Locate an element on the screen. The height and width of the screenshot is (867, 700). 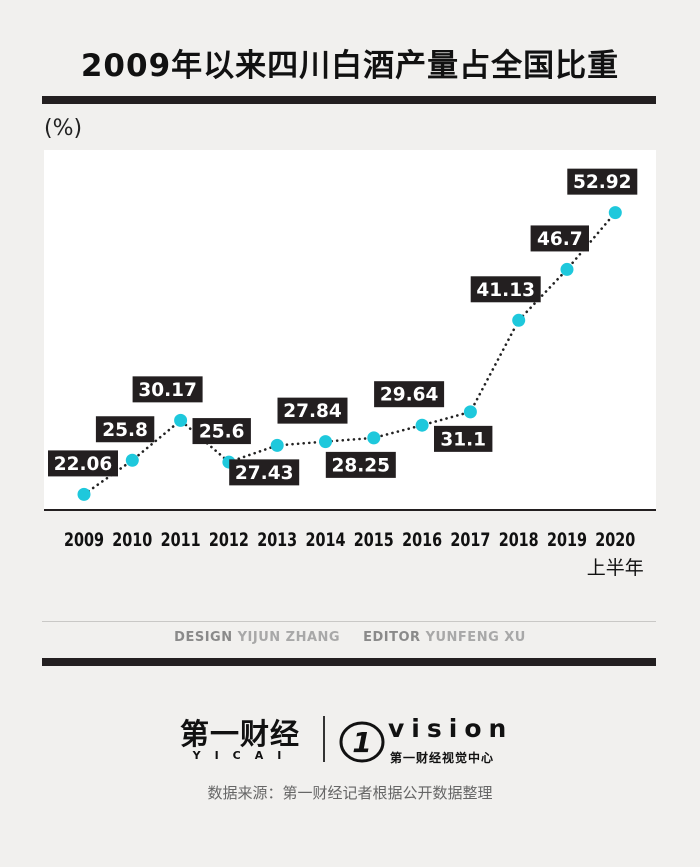
vision-mark-icon: 1 is located at coordinates (362, 742).